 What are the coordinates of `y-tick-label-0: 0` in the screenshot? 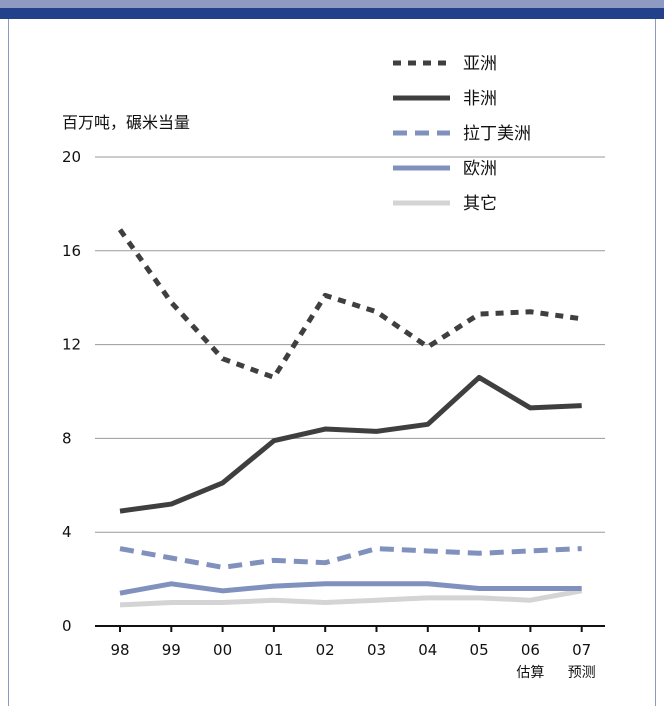 It's located at (67, 626).